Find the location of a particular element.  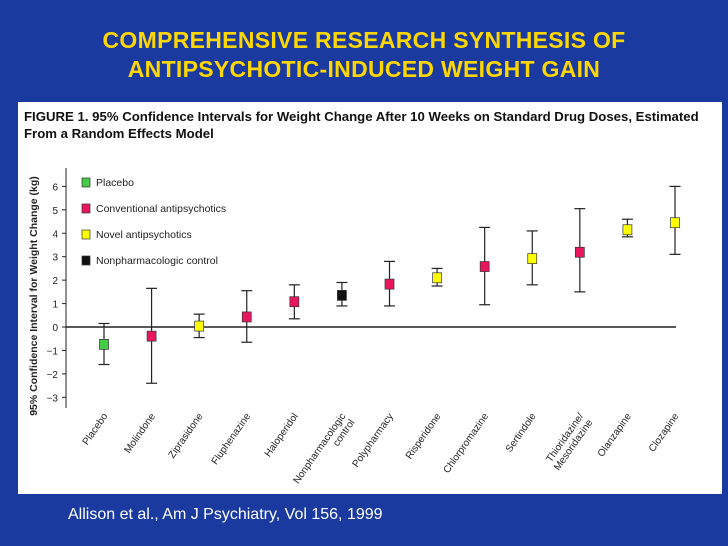

x-tick-label-5: Haloperidol is located at coordinates (282, 435).